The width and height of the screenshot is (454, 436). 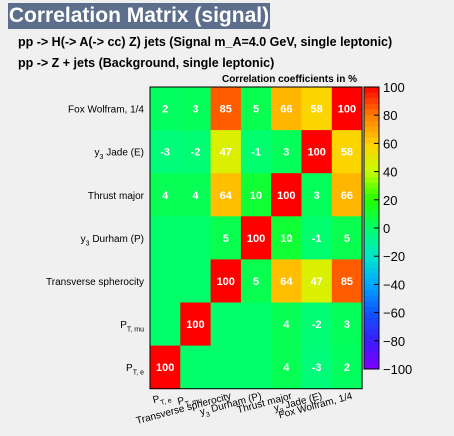 I want to click on colorbar-ticks: 100 80 60 40 20 0 −20 −40 −60 −80 −100, so click(x=393, y=228).